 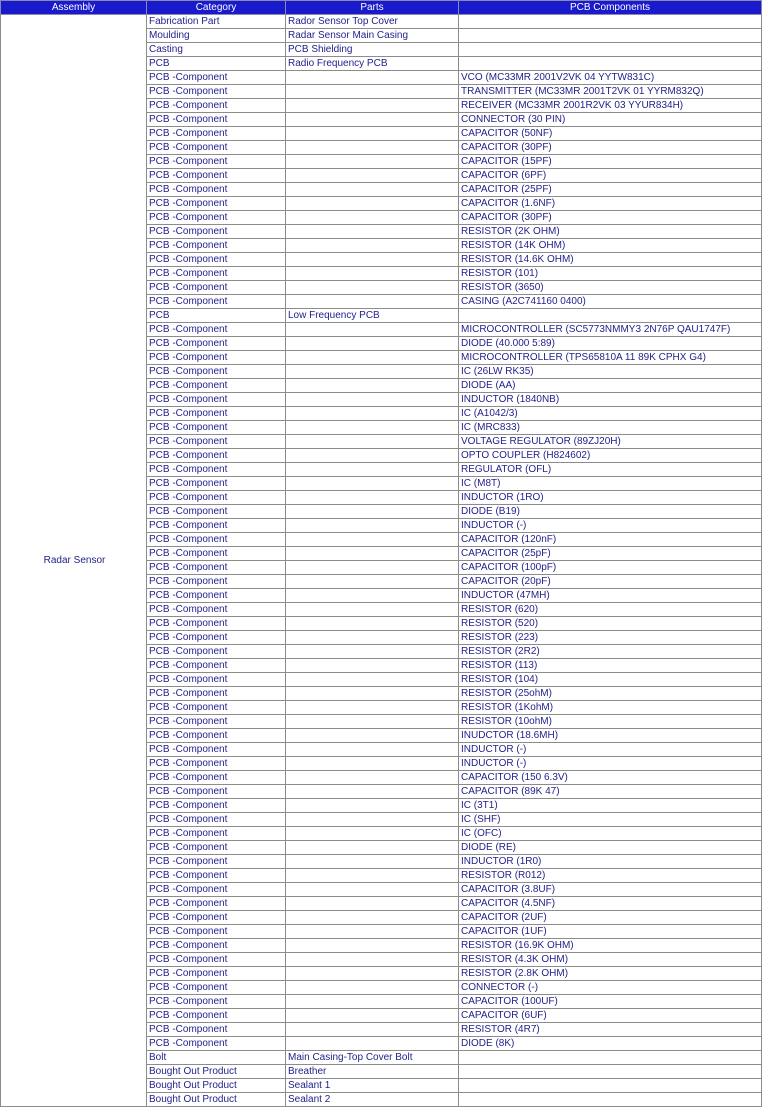 What do you see at coordinates (610, 189) in the screenshot?
I see `pcb-component-cell: CAPACITOR (25PF)` at bounding box center [610, 189].